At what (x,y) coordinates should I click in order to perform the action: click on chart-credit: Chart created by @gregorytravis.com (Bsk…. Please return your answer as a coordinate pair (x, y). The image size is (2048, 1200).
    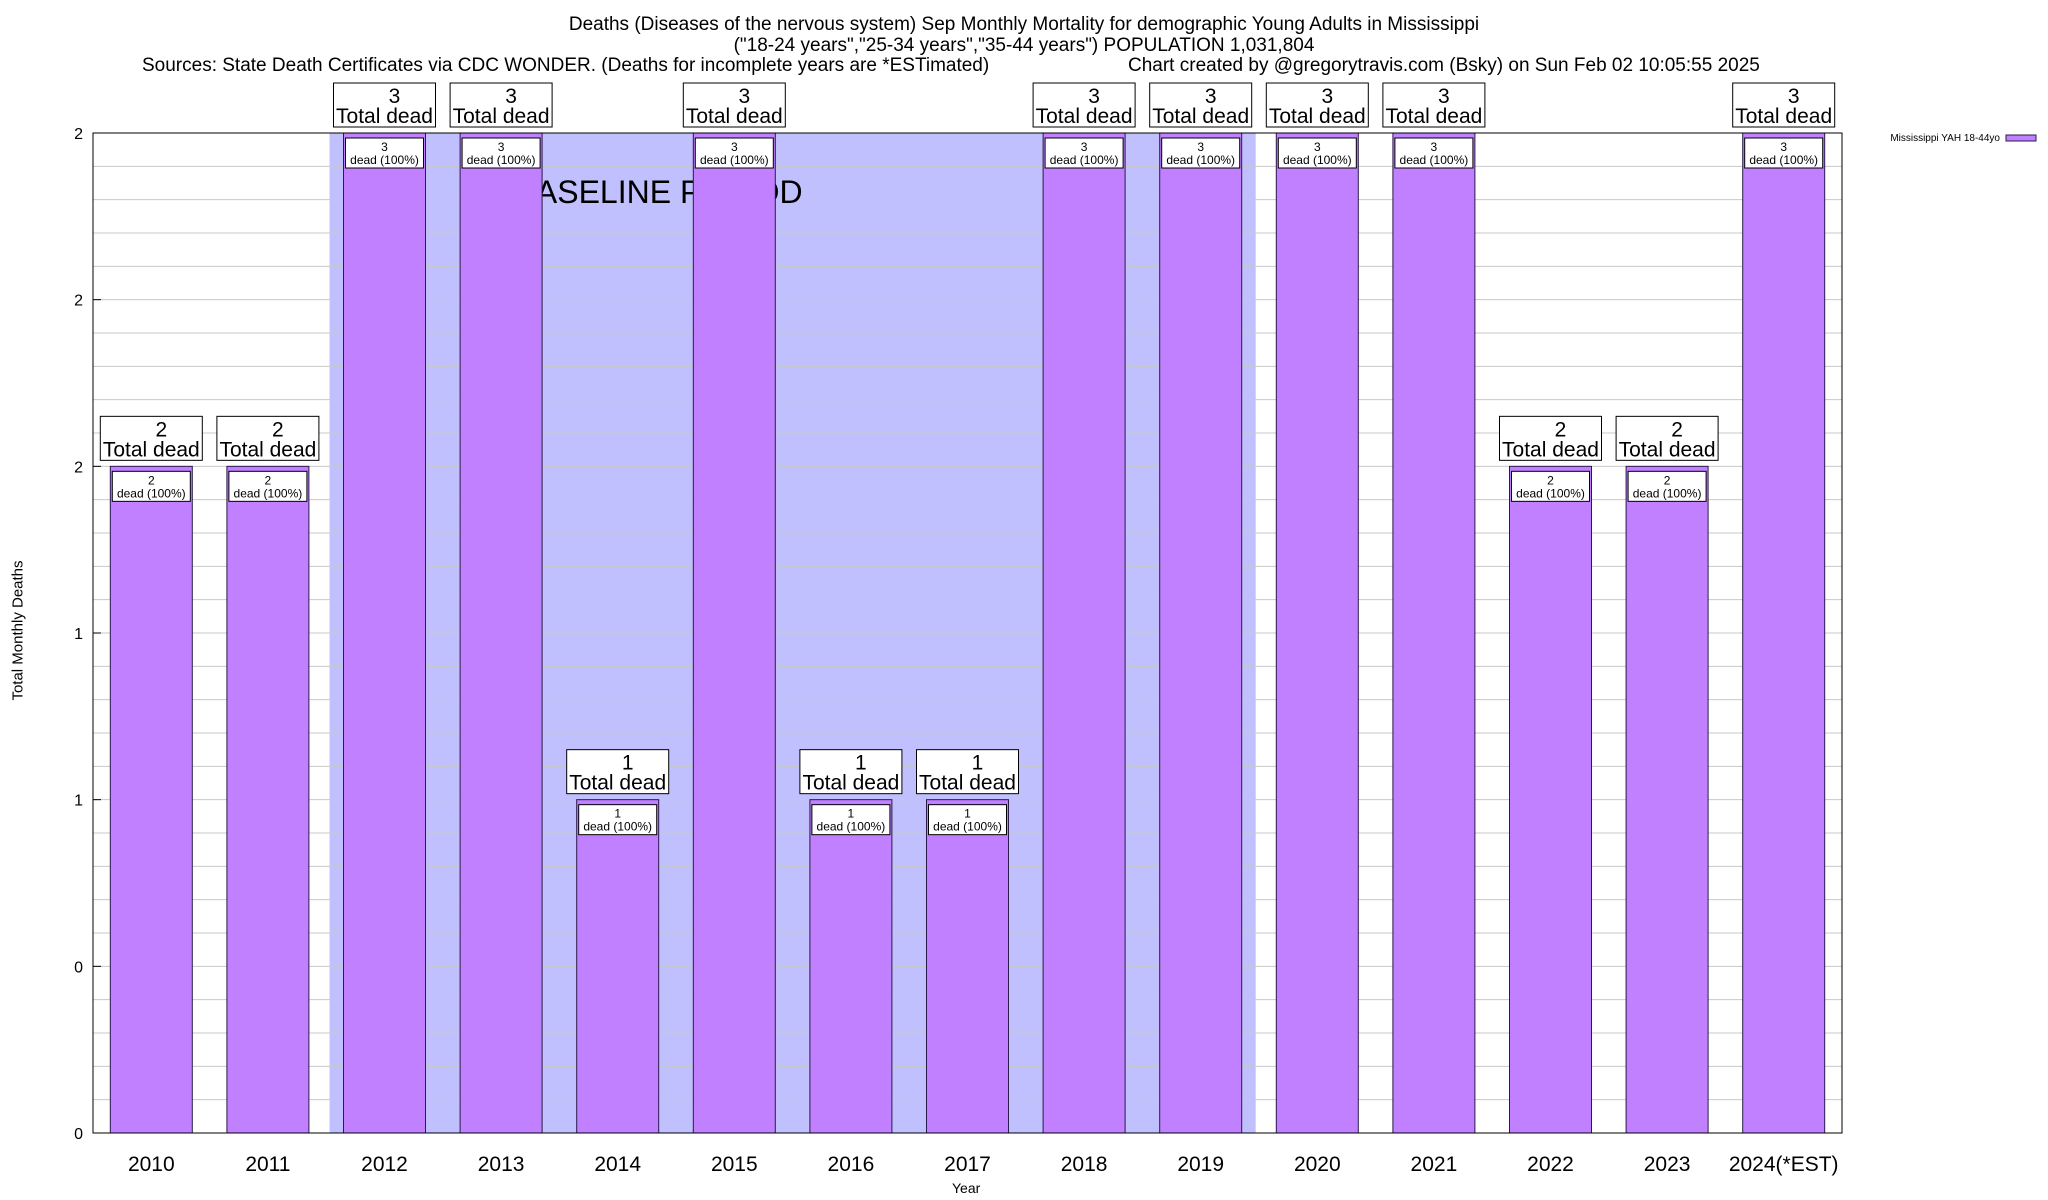
    Looking at the image, I should click on (1444, 65).